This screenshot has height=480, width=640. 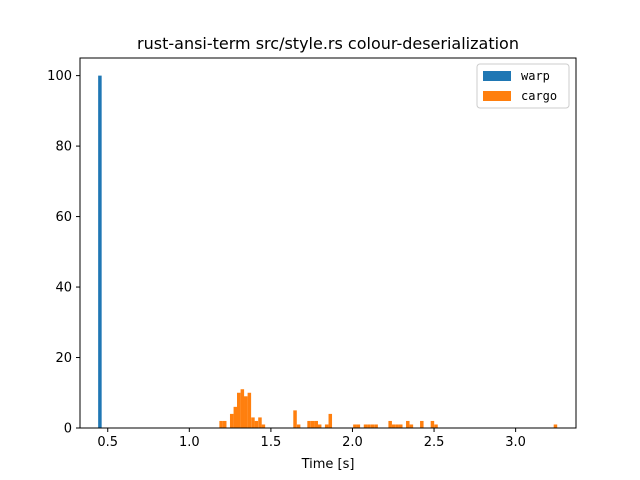 I want to click on x-tick-label: 2.0, so click(x=352, y=442).